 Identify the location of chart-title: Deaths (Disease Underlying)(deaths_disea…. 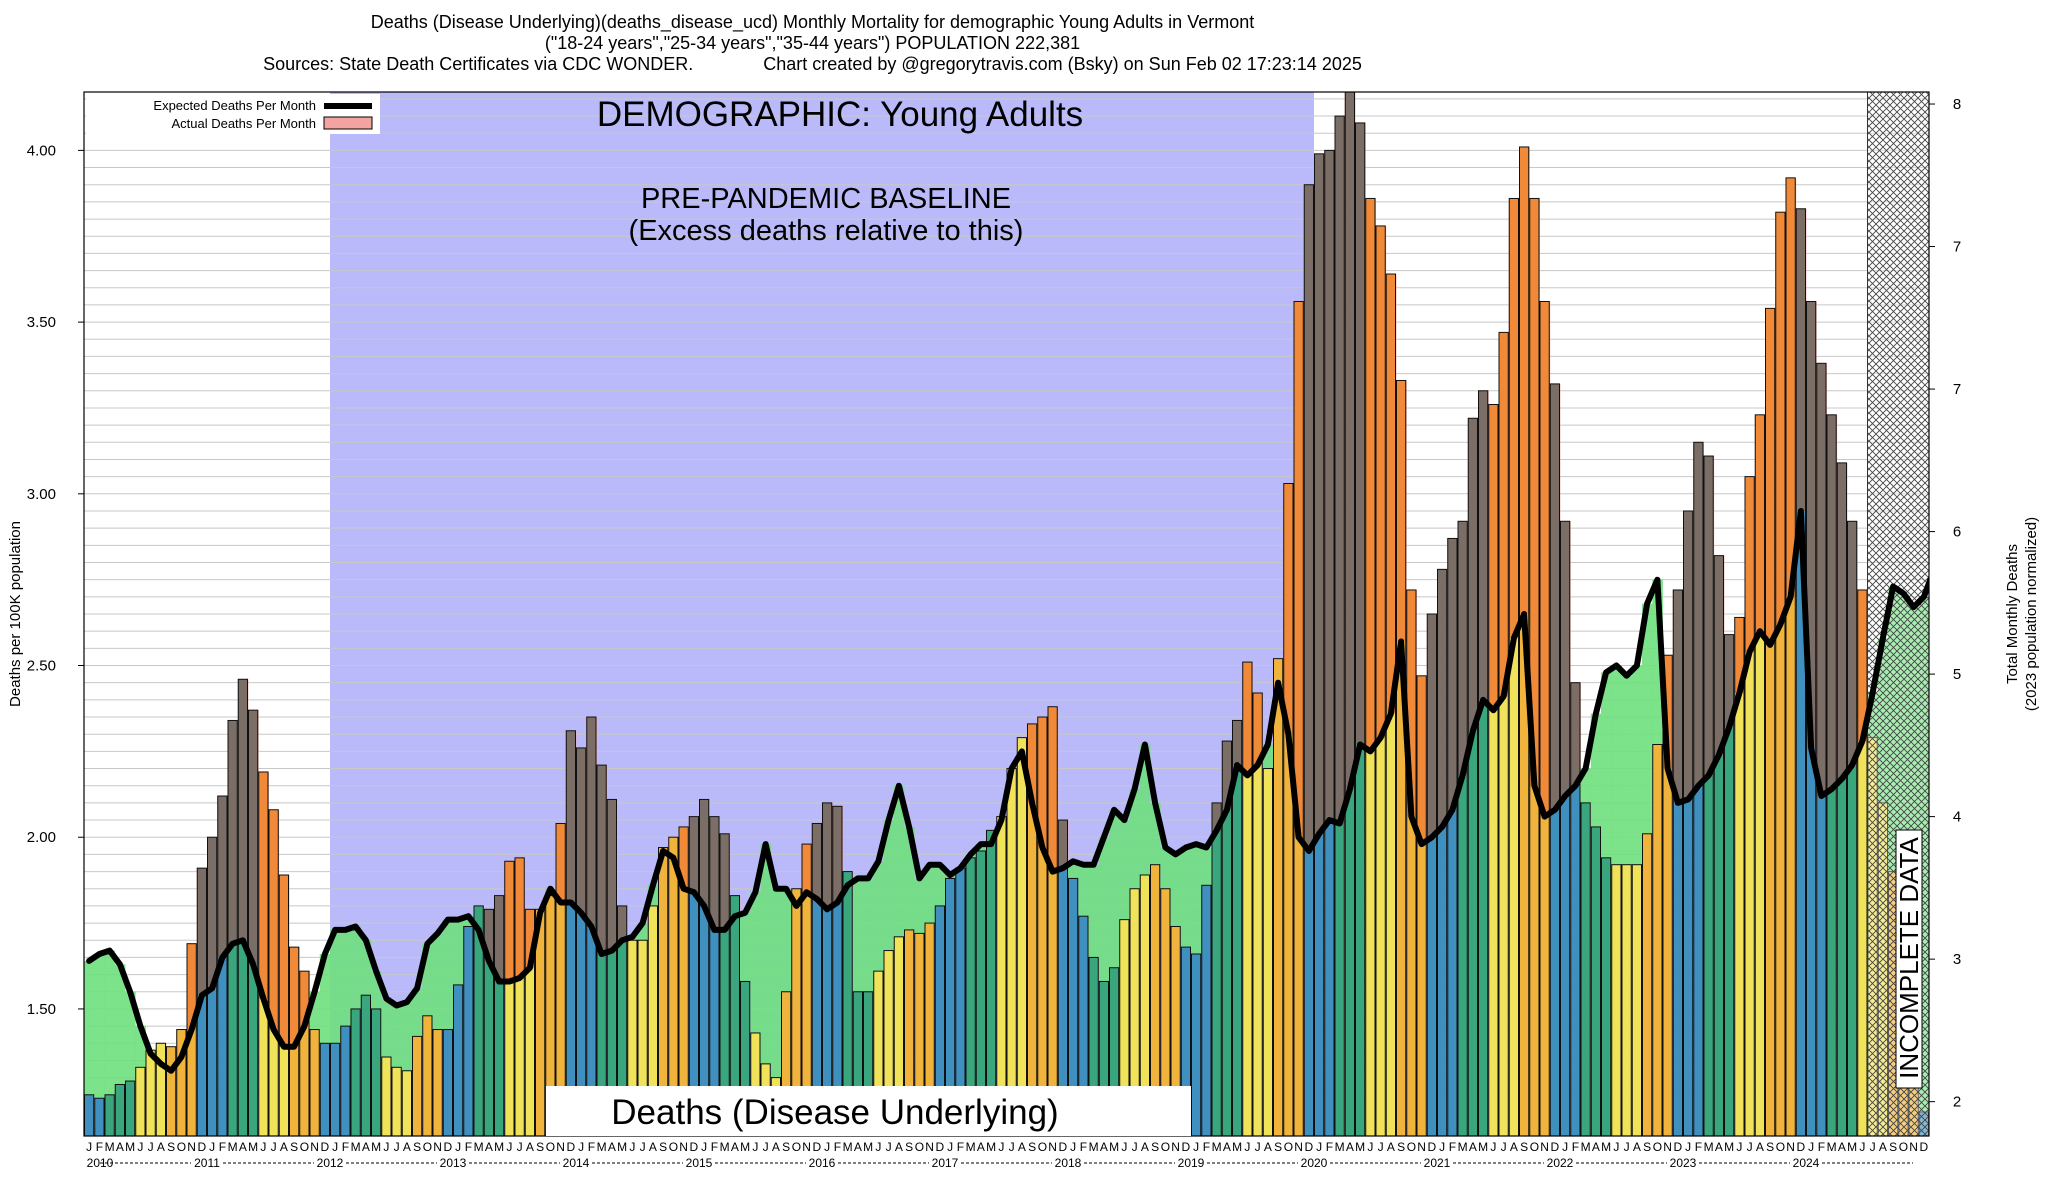
(812, 22).